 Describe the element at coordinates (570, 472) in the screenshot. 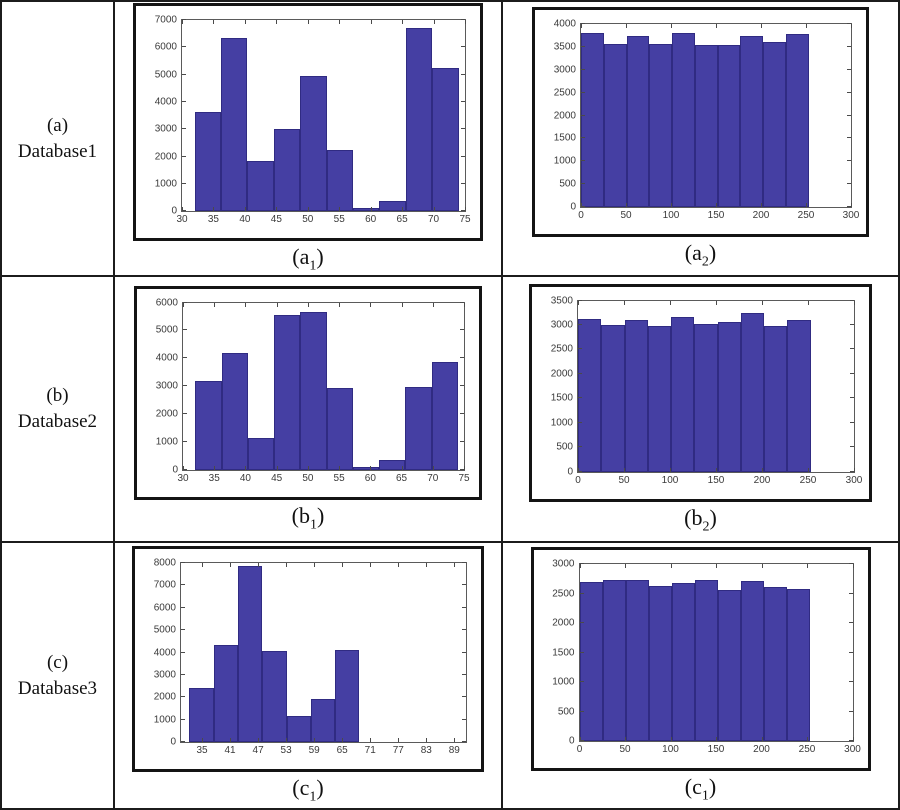

I see `y-axis-tick-label: 0` at that location.